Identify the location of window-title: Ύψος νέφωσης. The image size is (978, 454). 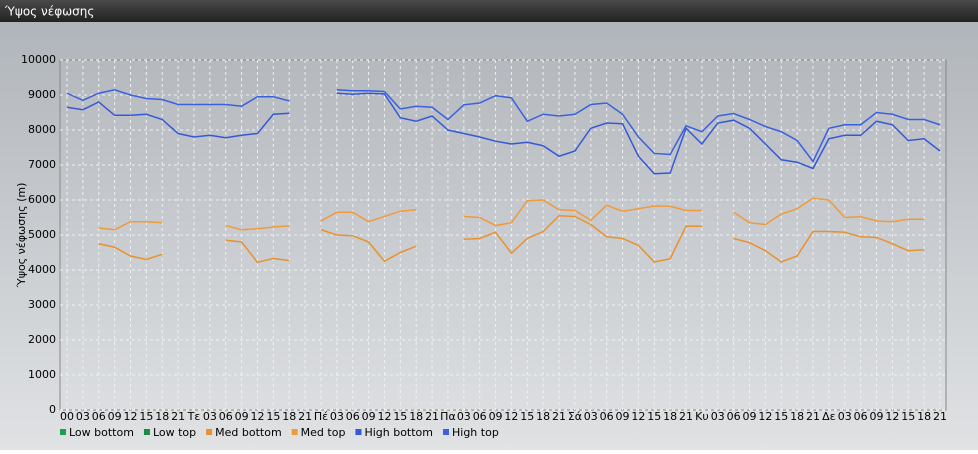
(49, 12).